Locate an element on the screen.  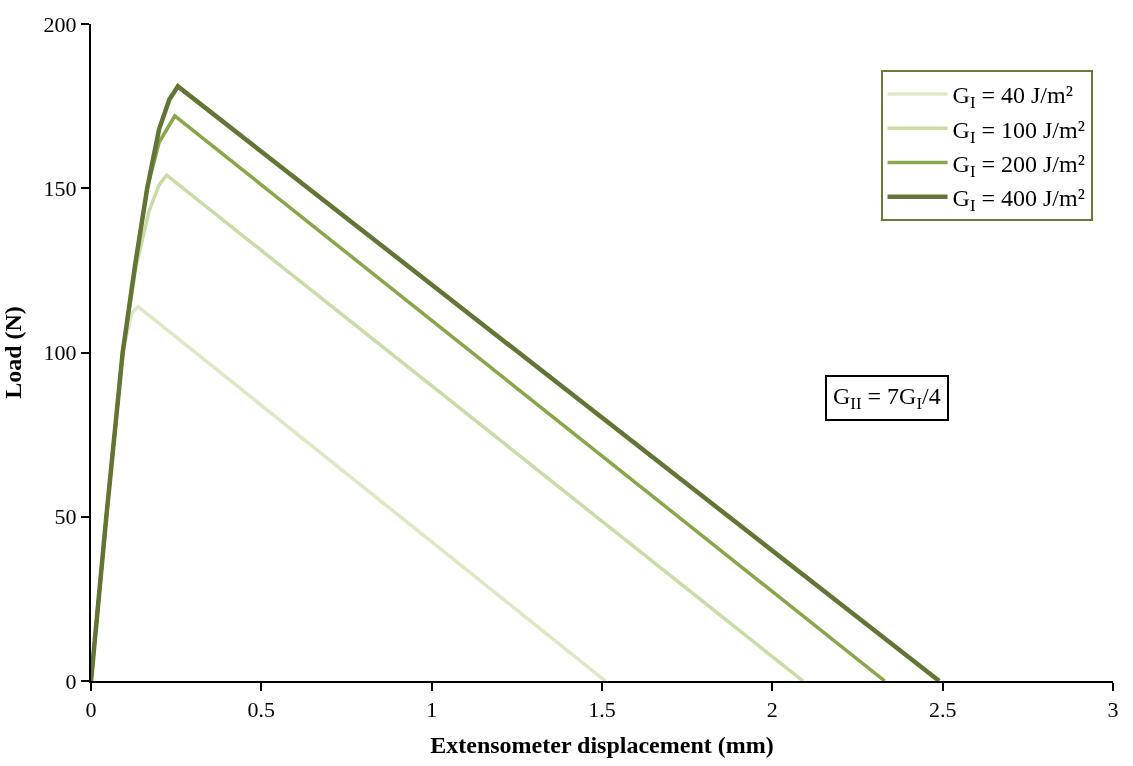
legend-label: G$_{I}$ = 200 J/m² is located at coordinates (1018, 165).